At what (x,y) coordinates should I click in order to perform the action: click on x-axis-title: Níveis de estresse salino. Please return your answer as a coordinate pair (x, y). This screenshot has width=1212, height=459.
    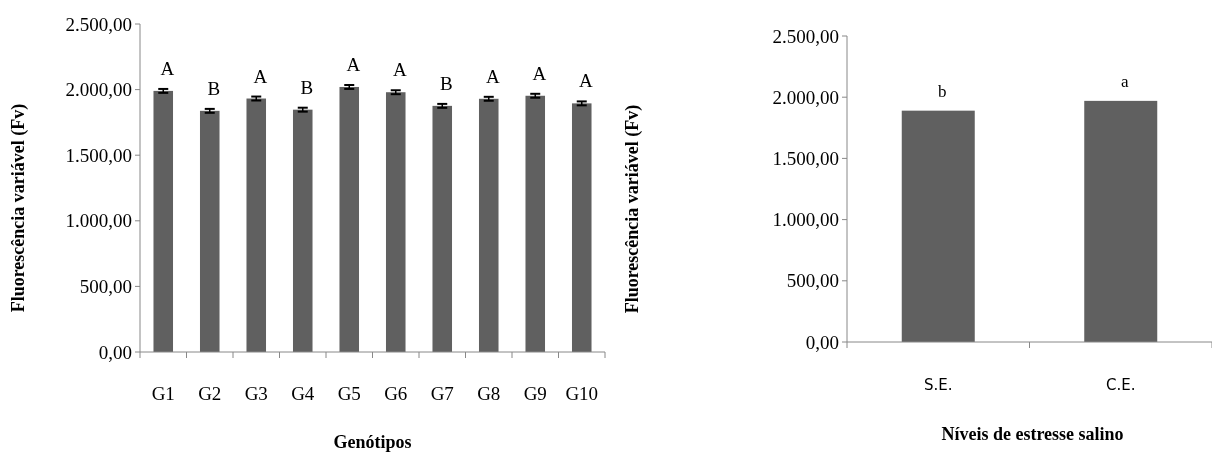
    Looking at the image, I should click on (1032, 434).